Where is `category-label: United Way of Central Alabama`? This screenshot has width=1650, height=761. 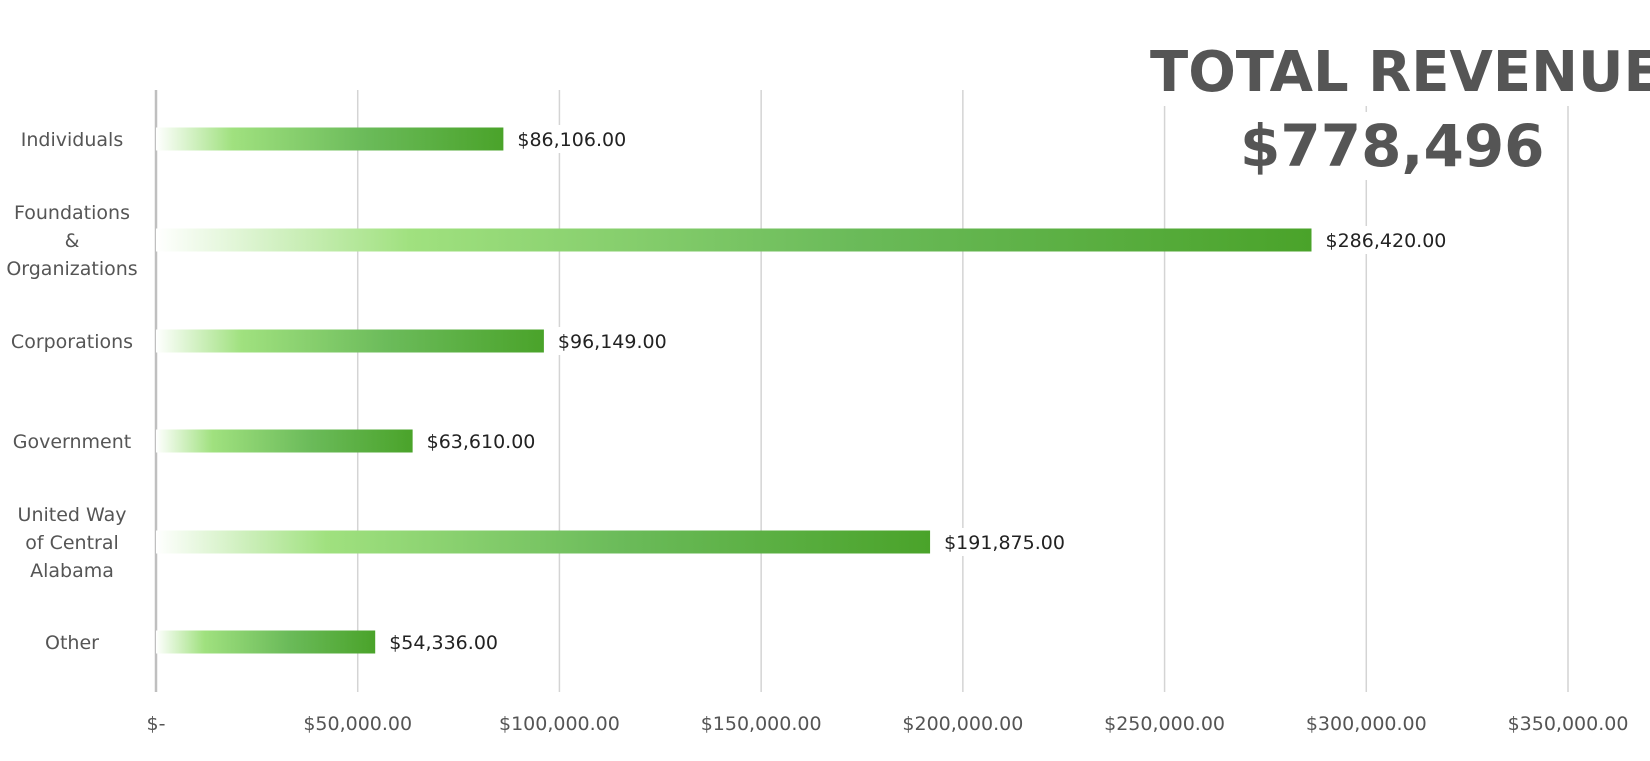 category-label: United Way of Central Alabama is located at coordinates (72, 543).